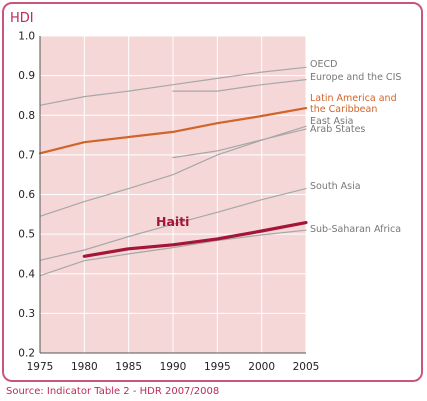 The height and width of the screenshot is (401, 427). I want to click on series-label-east-asia: East Asia, so click(331, 121).